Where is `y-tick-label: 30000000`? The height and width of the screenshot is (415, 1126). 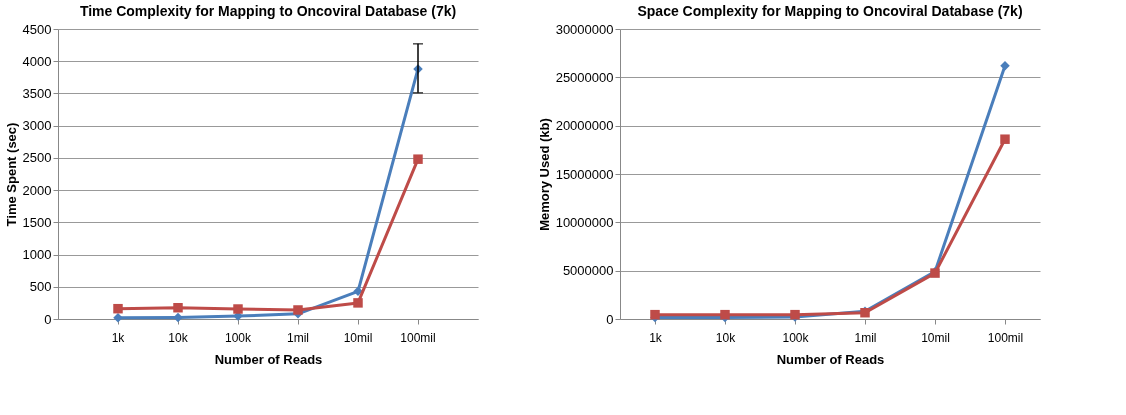
y-tick-label: 30000000 is located at coordinates (584, 29).